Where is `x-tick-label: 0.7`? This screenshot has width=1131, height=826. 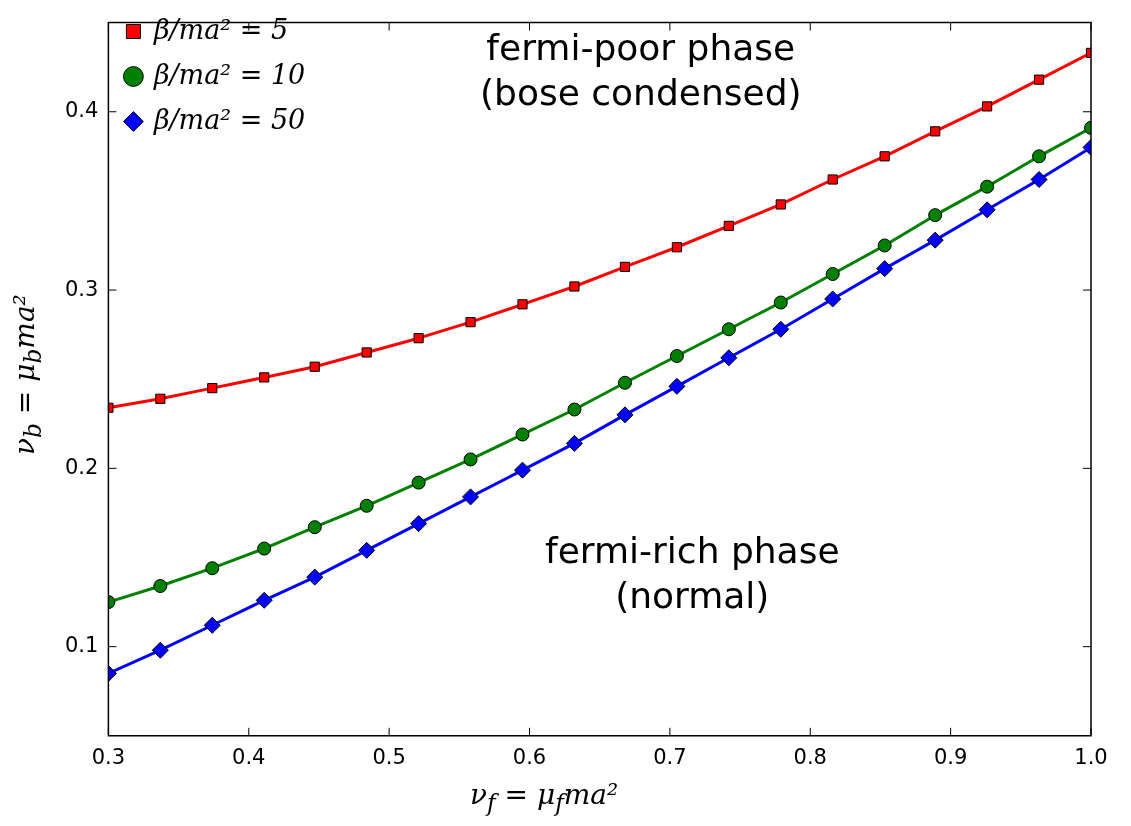 x-tick-label: 0.7 is located at coordinates (670, 756).